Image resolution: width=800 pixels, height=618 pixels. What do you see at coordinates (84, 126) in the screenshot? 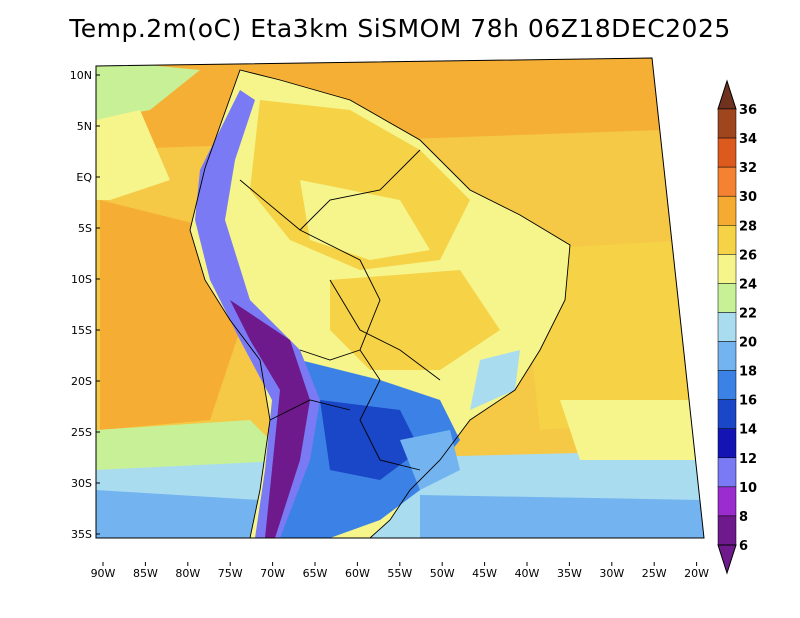
I see `lat-label: 5N` at bounding box center [84, 126].